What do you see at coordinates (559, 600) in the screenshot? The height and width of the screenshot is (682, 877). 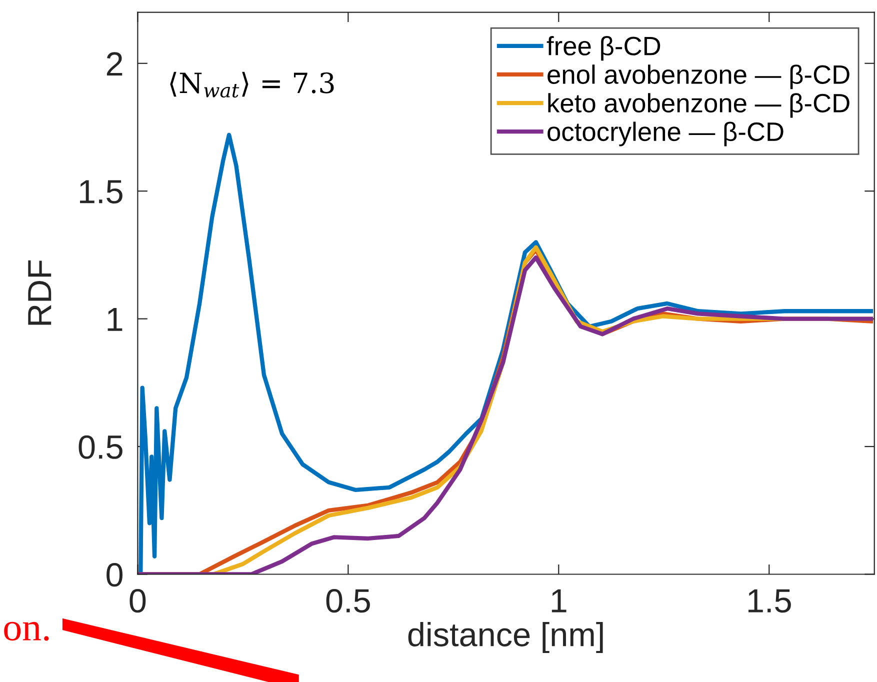 I see `x-tick-label: 1` at bounding box center [559, 600].